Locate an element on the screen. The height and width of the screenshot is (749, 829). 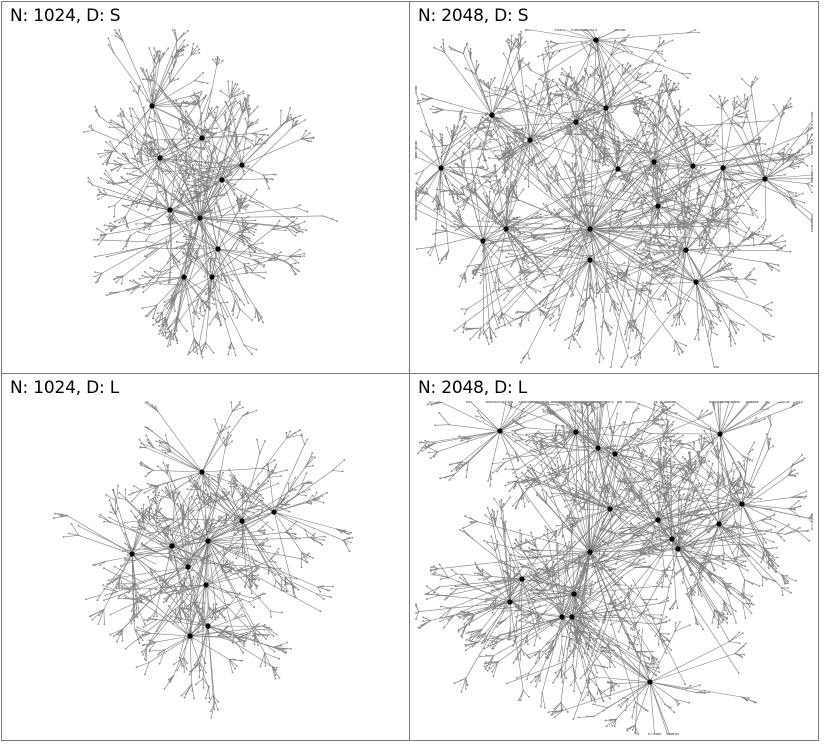
network-graph is located at coordinates (210, 193).